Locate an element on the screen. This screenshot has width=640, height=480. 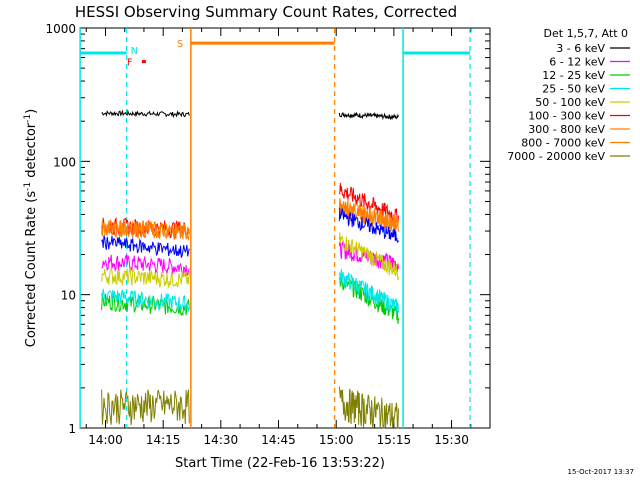
x-axis-label: Start Time (22-Feb-16 13:53:22) is located at coordinates (280, 463).